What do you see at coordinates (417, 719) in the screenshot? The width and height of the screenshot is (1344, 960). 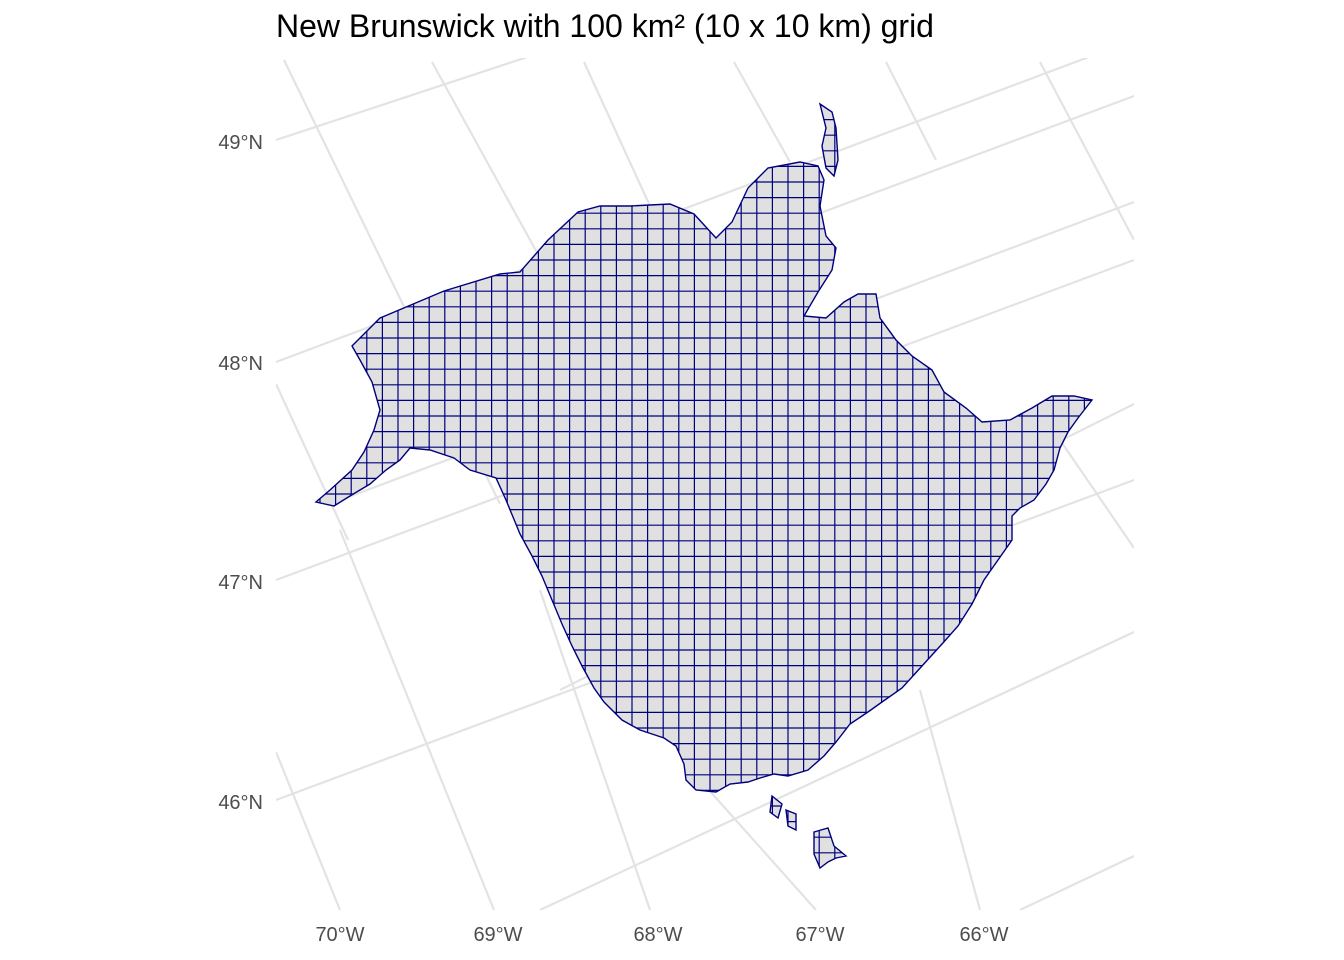 I see `graticule-lon-69-b` at bounding box center [417, 719].